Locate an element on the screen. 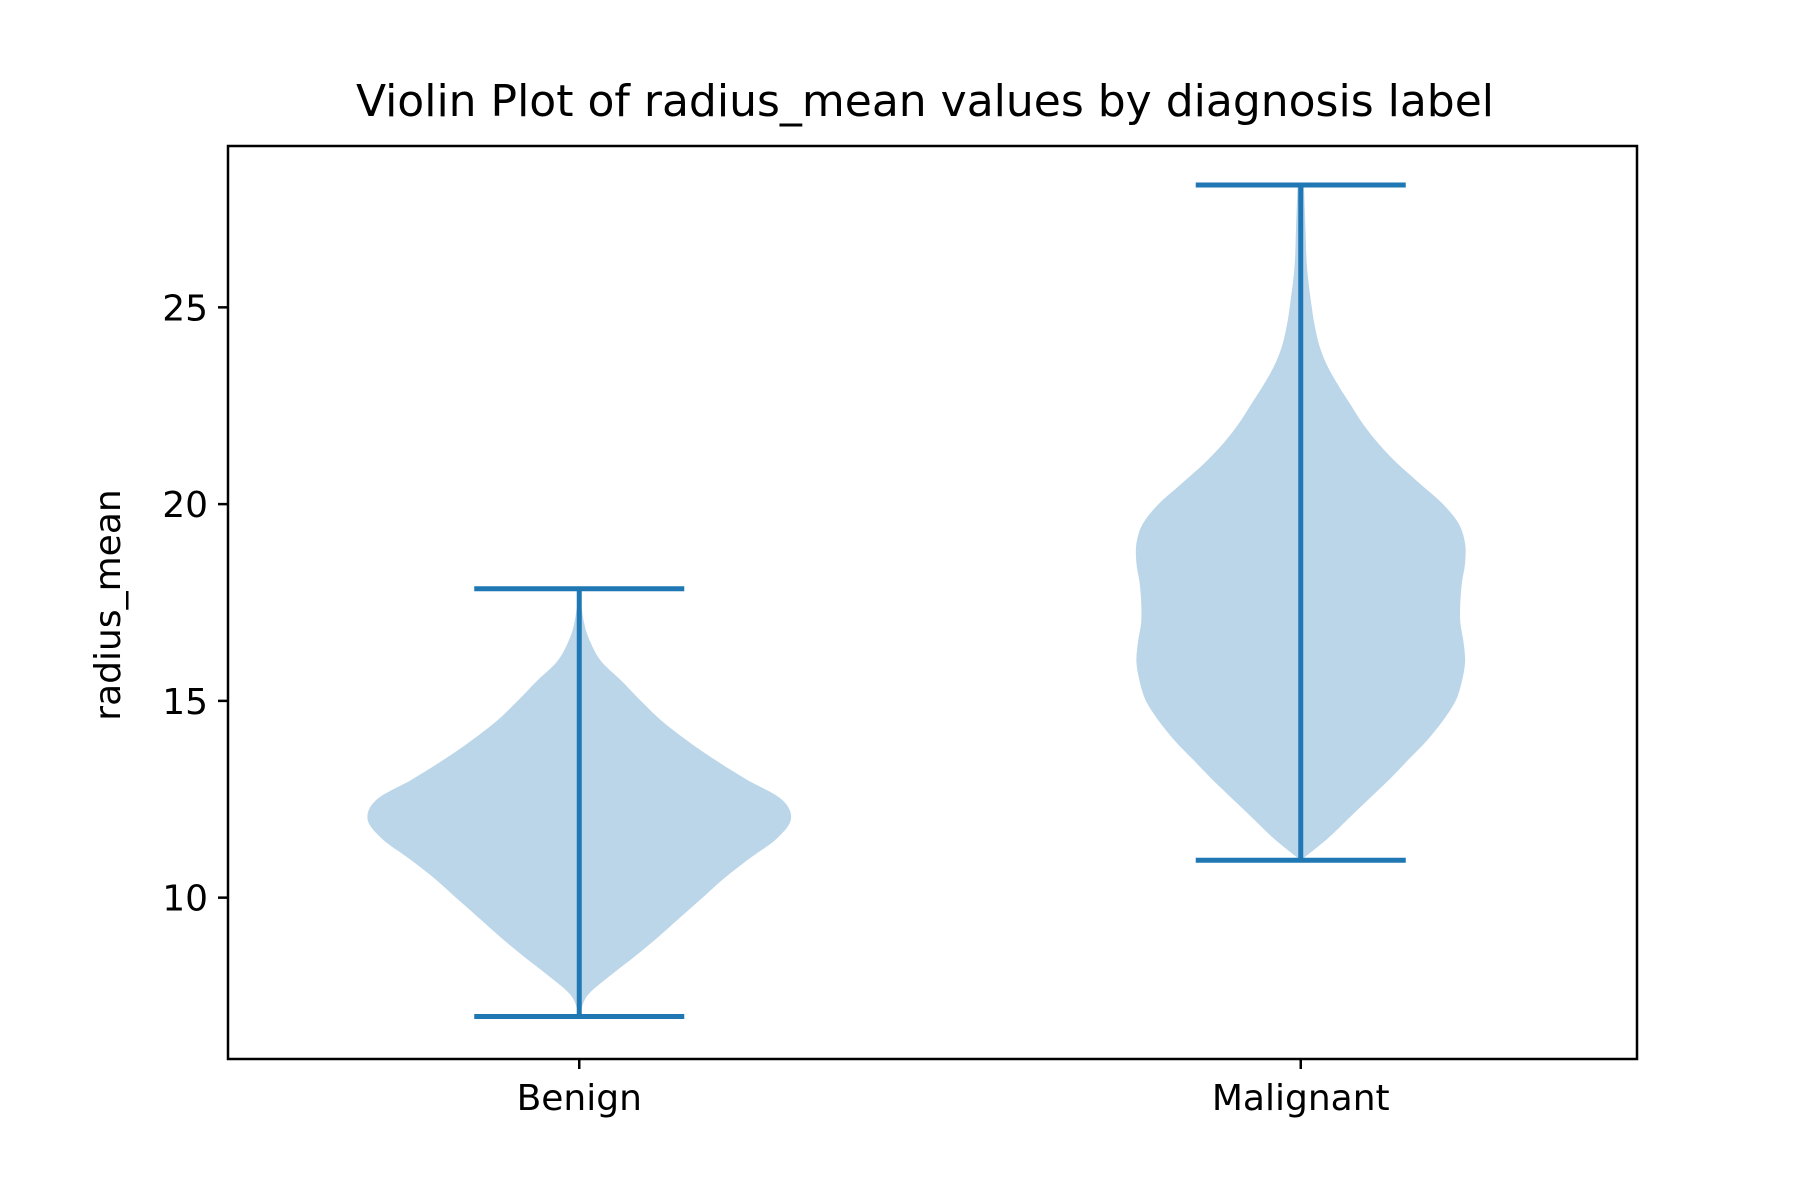  y-tick-label-20: 20 is located at coordinates (185, 505).